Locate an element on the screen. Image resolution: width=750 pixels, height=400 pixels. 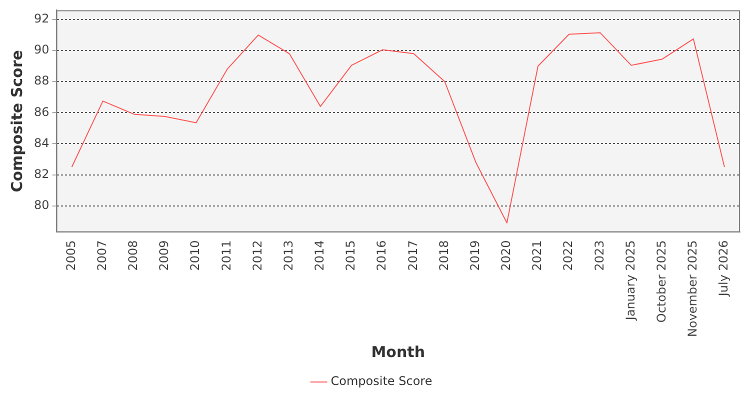
x-tick-label: 2012 is located at coordinates (257, 255).